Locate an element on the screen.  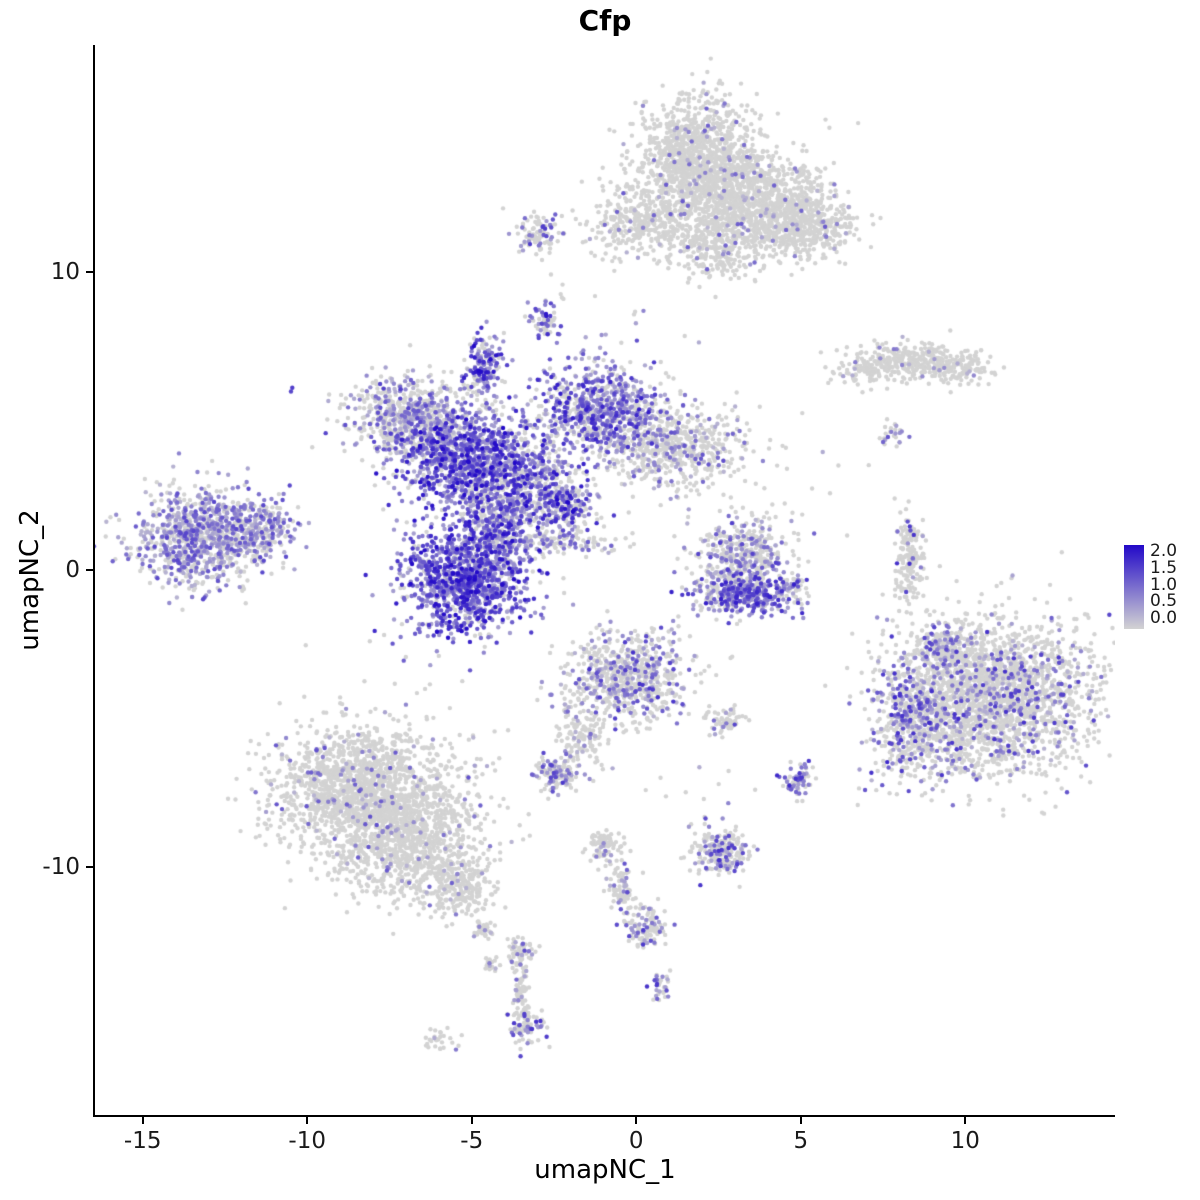
x-tick-label: 10 is located at coordinates (965, 1141).